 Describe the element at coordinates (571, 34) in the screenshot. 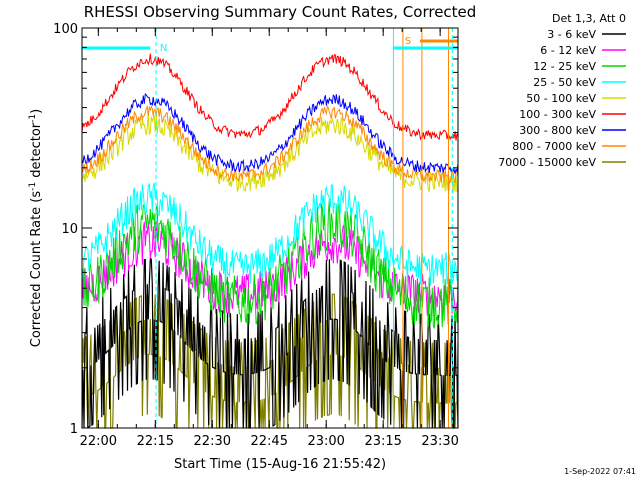

I see `legend-label-0: 3 - 6 keV` at that location.